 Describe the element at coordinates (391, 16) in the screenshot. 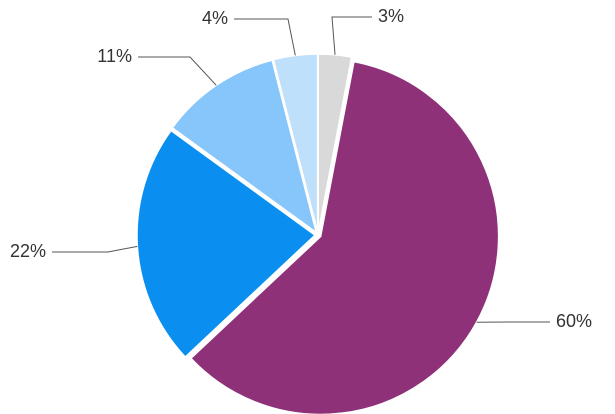

I see `data-label: 3%` at that location.